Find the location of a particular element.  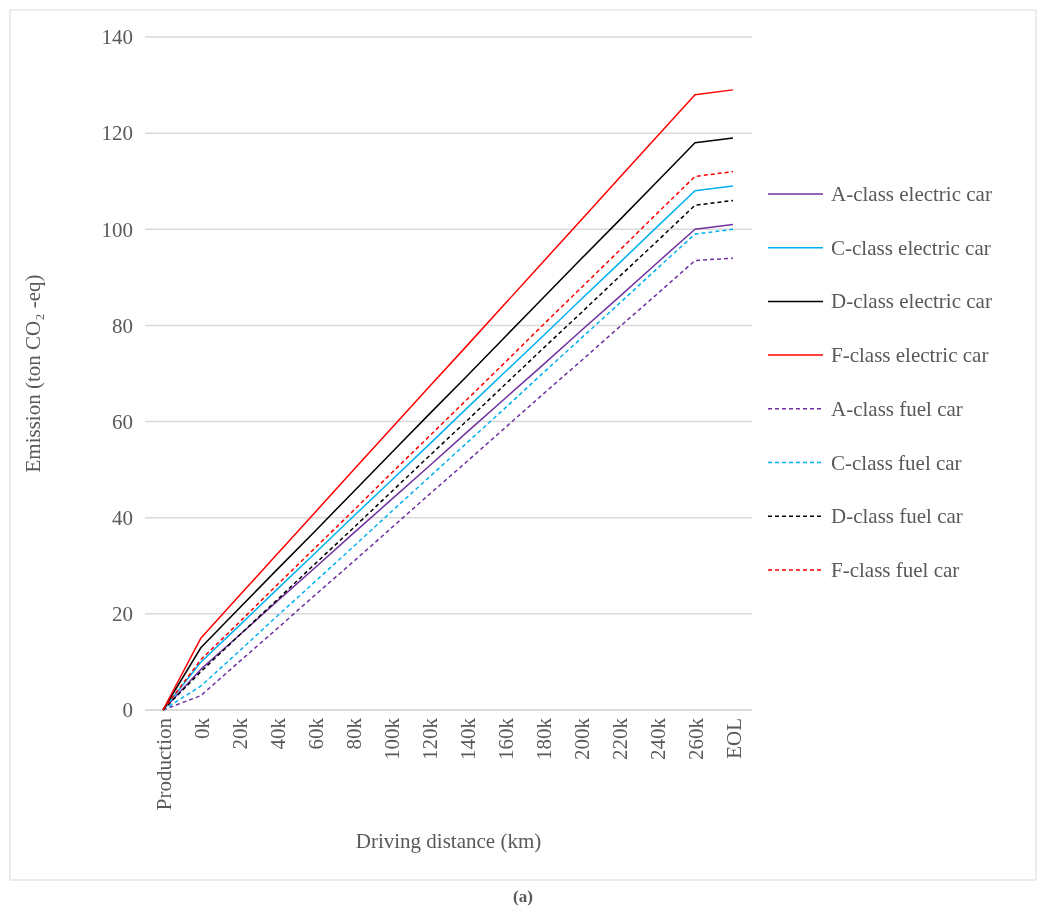

x-tick-label: 260k is located at coordinates (695, 738).